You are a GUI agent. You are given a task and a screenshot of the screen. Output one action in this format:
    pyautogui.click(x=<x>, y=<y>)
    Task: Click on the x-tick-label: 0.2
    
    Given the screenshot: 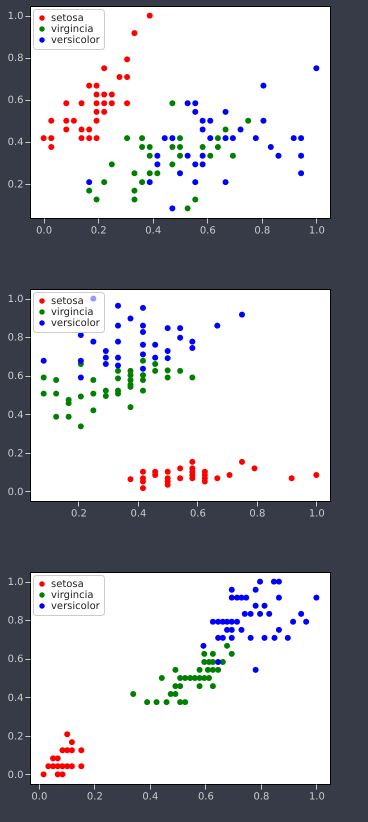 What is the action you would take?
    pyautogui.click(x=98, y=231)
    